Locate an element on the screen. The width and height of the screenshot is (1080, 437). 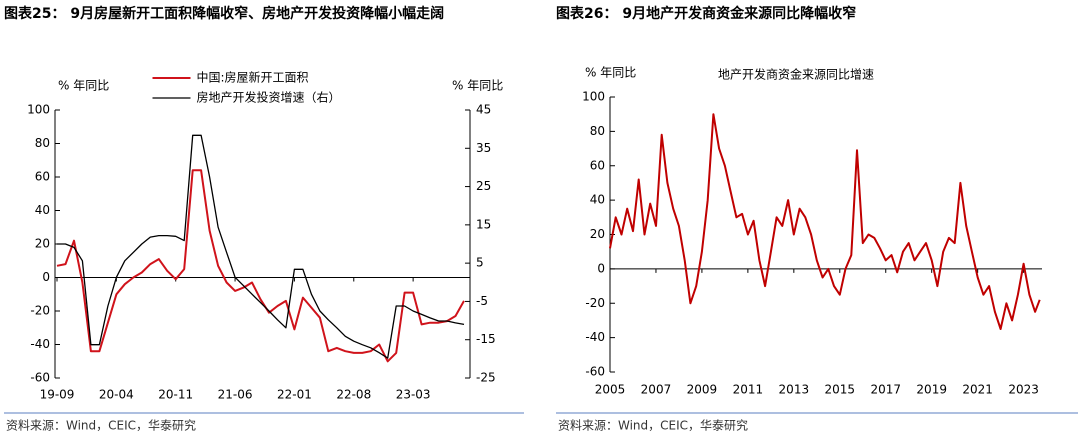
y2-tick-label: 35 is located at coordinates (483, 148).